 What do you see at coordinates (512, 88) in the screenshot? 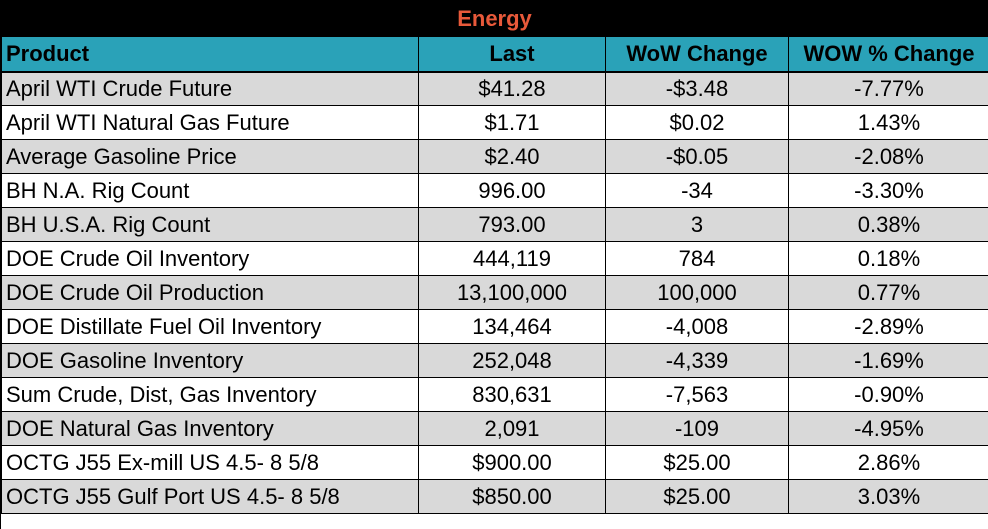
I see `last-cell: $41.28` at bounding box center [512, 88].